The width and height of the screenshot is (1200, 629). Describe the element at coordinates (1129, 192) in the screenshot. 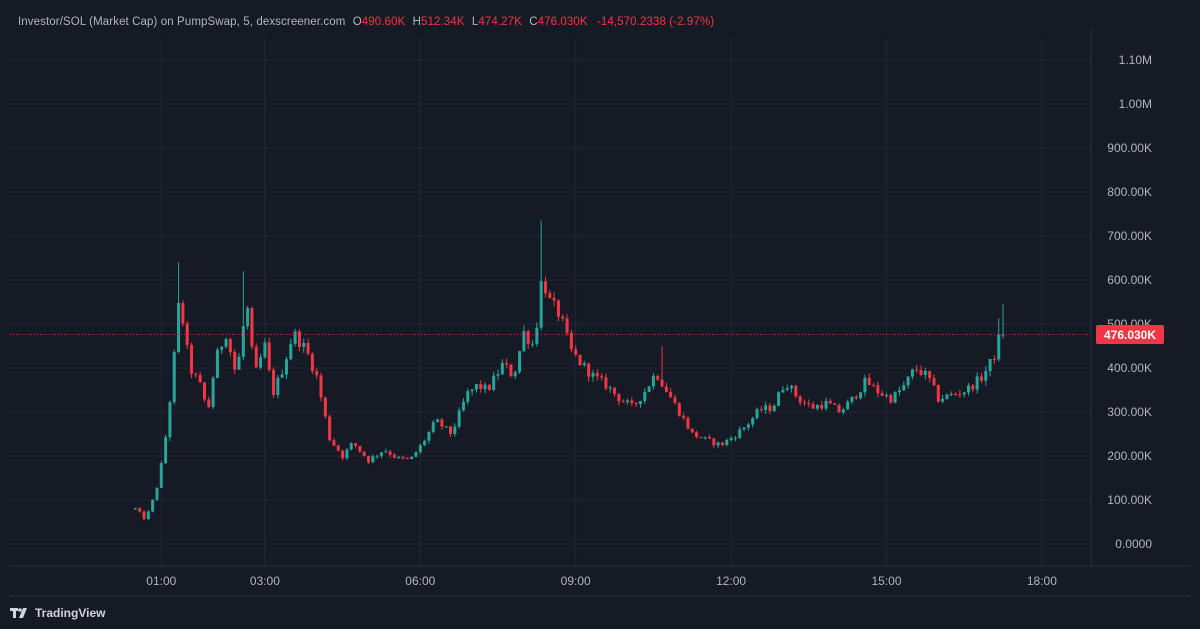

I see `y-tick-label: 800.00K` at that location.